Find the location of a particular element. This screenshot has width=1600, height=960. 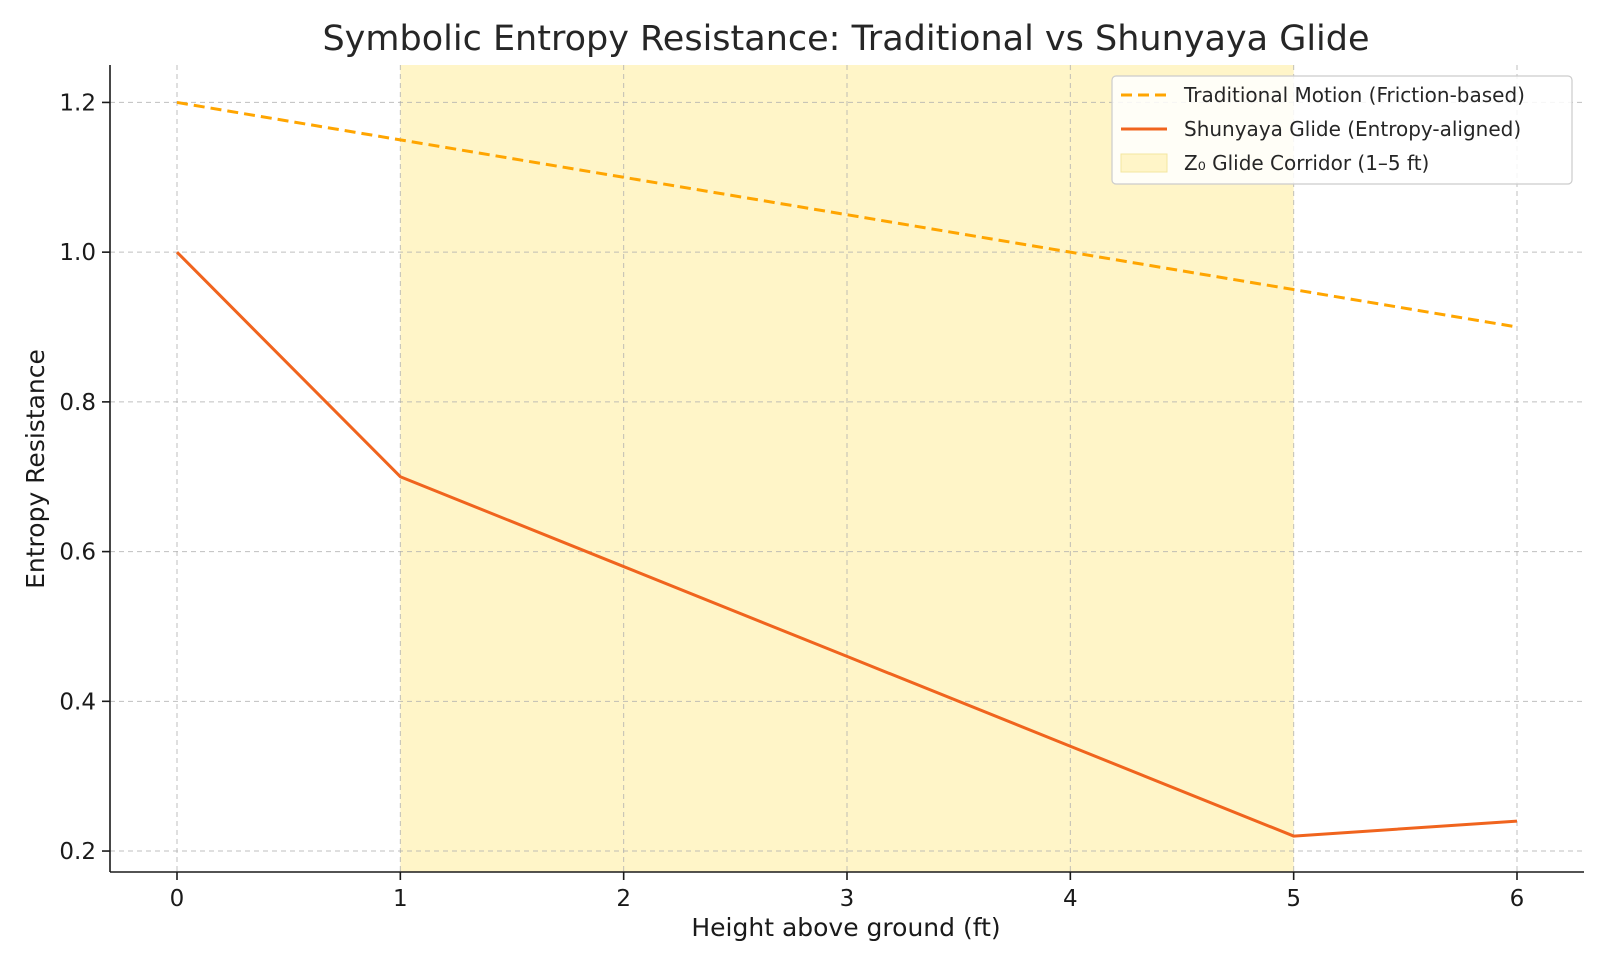

legend-entry-shunyaya: Shunyaya Glide (Entropy-aligned) is located at coordinates (1321, 129).